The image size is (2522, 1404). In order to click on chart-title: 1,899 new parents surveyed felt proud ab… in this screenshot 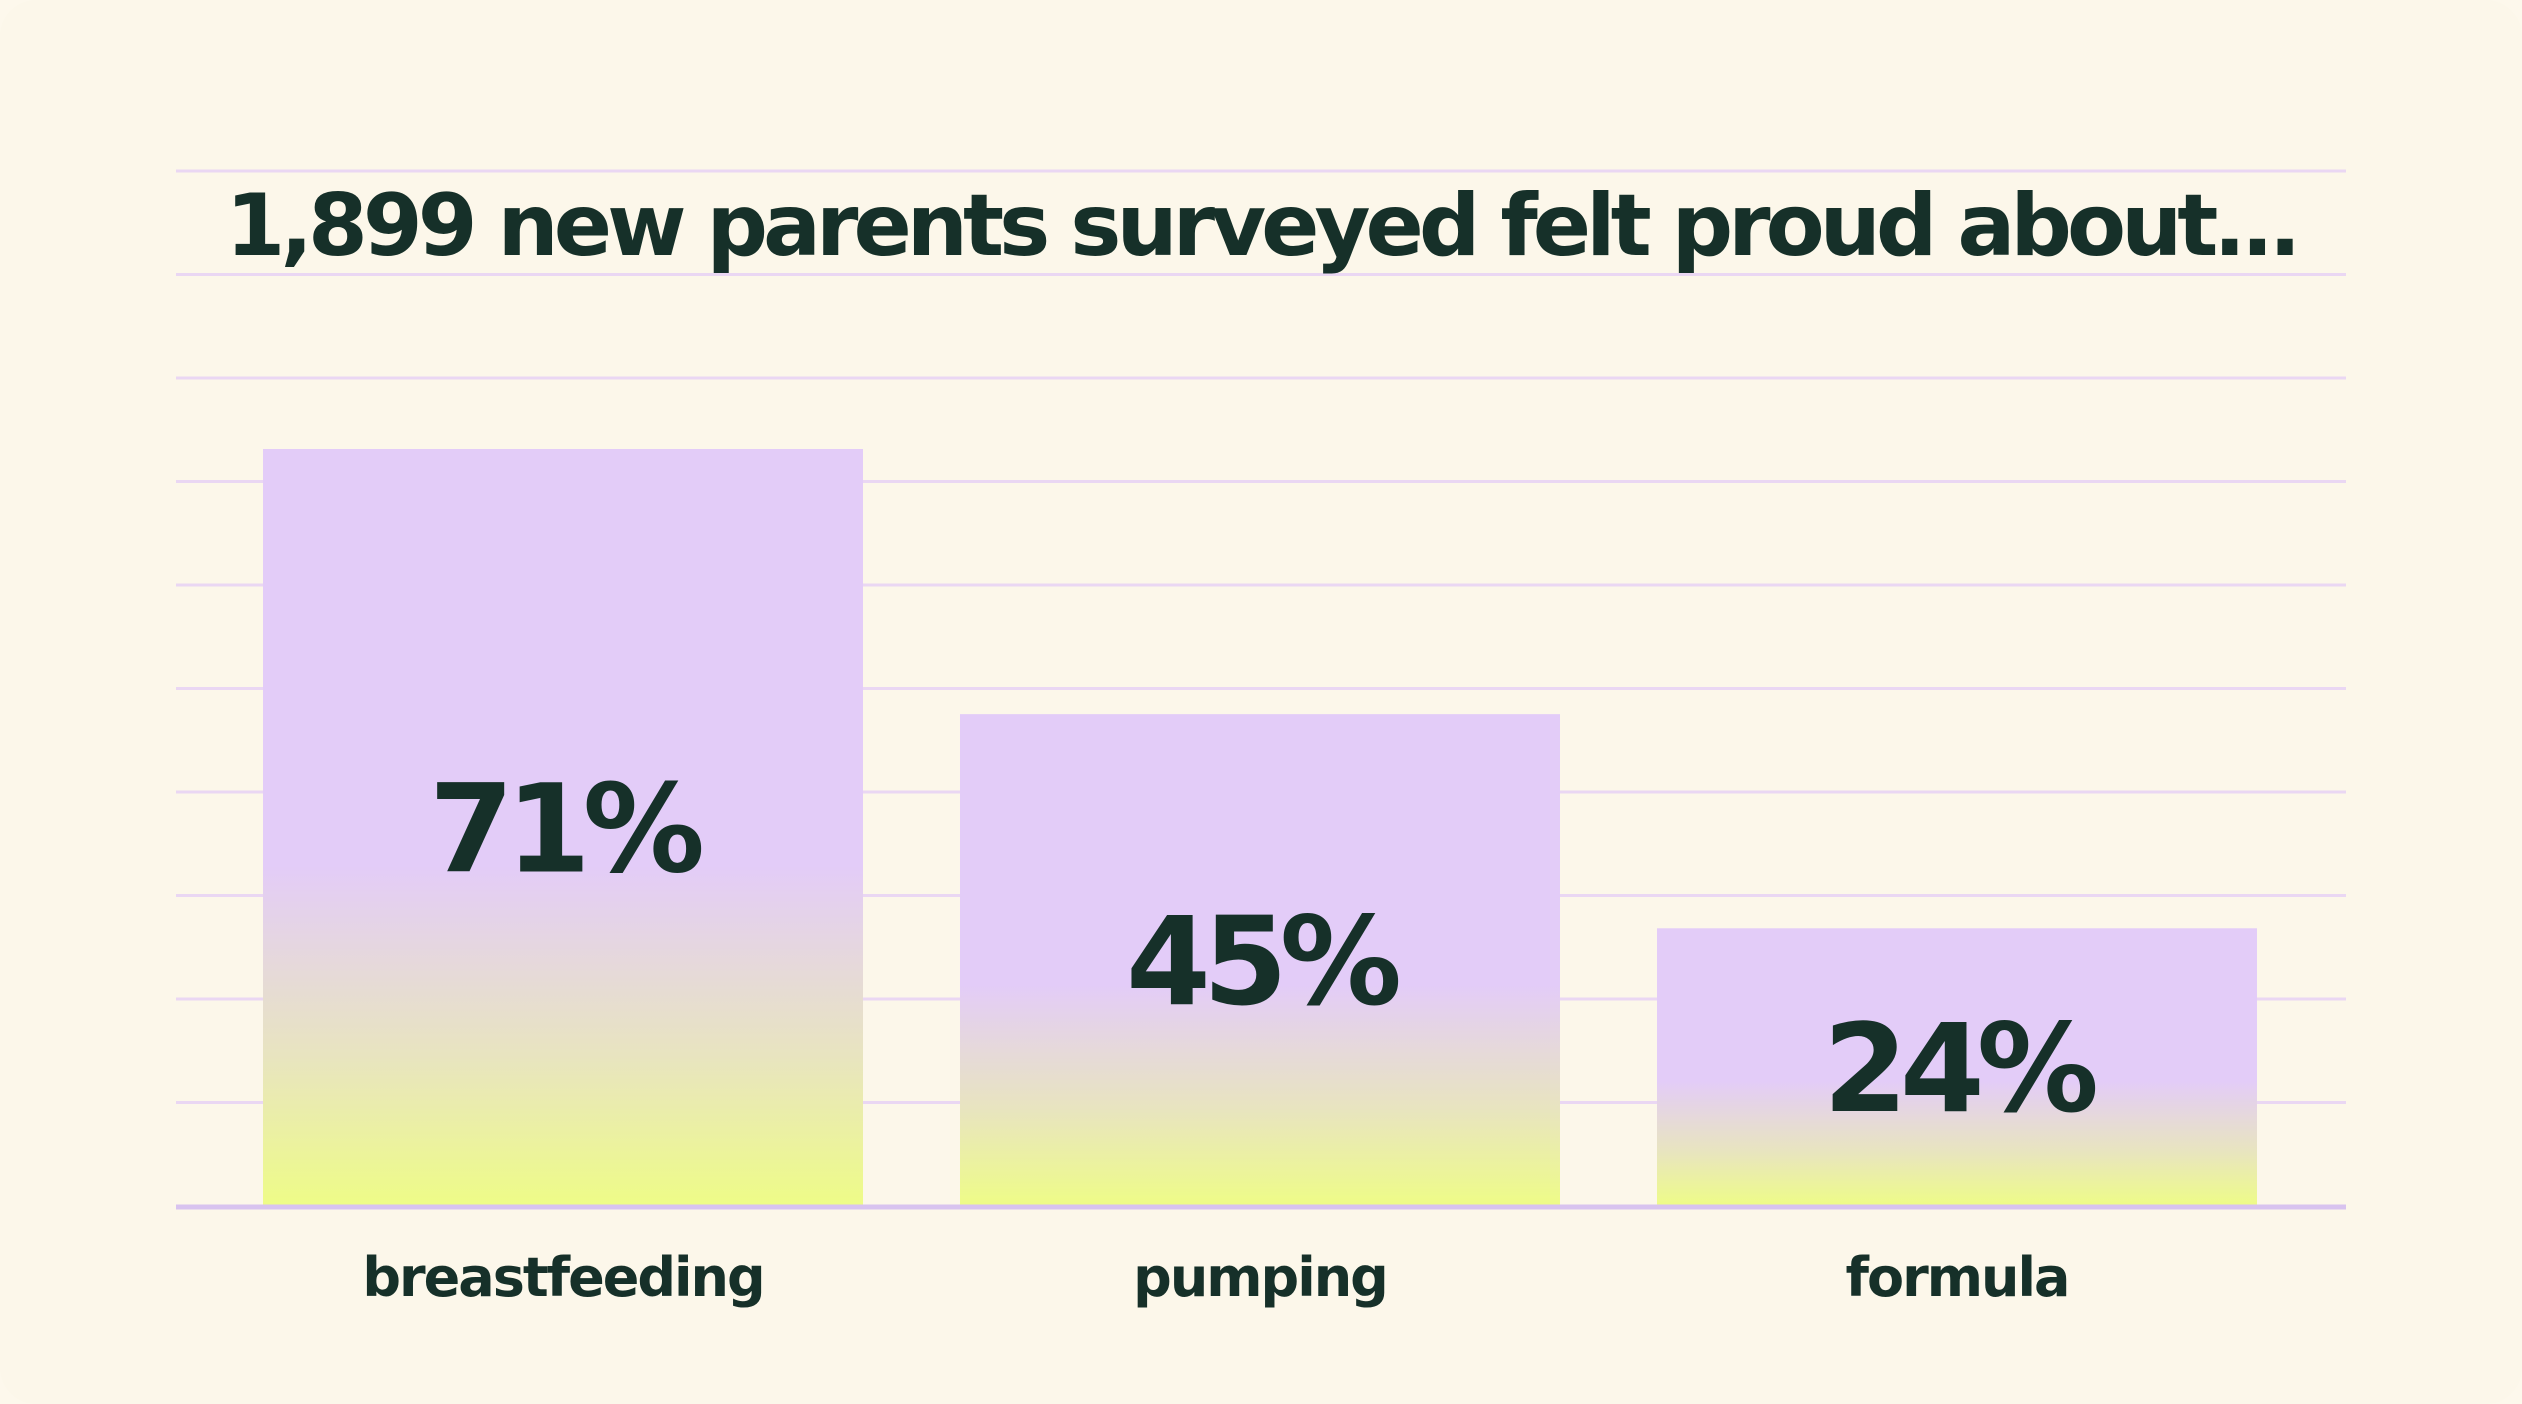, I will do `click(1261, 226)`.